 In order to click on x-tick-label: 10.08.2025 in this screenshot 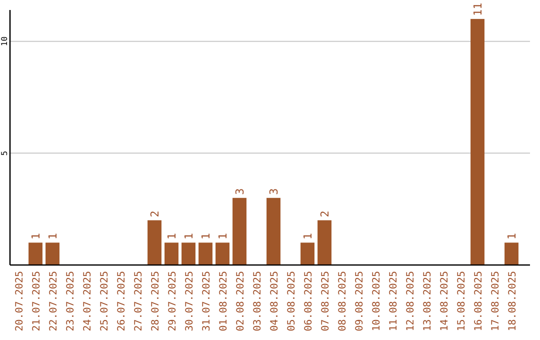, I will do `click(377, 301)`.